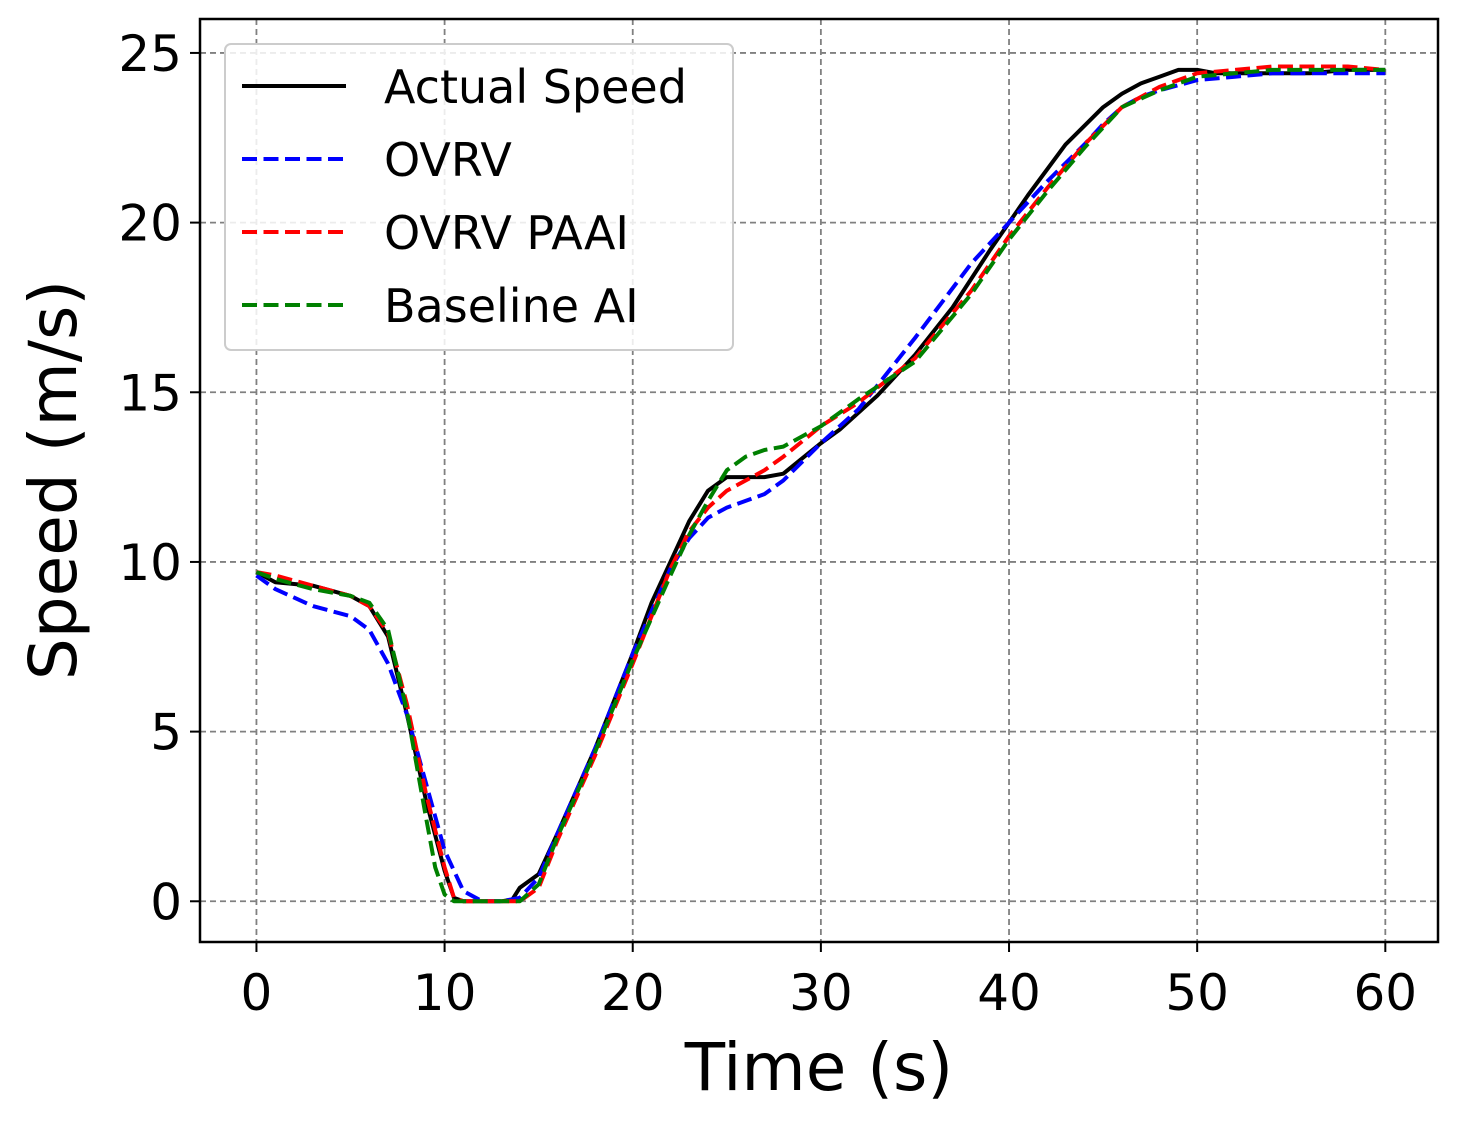 Image resolution: width=1459 pixels, height=1124 pixels. What do you see at coordinates (150, 224) in the screenshot?
I see `y-tick-label: 20` at bounding box center [150, 224].